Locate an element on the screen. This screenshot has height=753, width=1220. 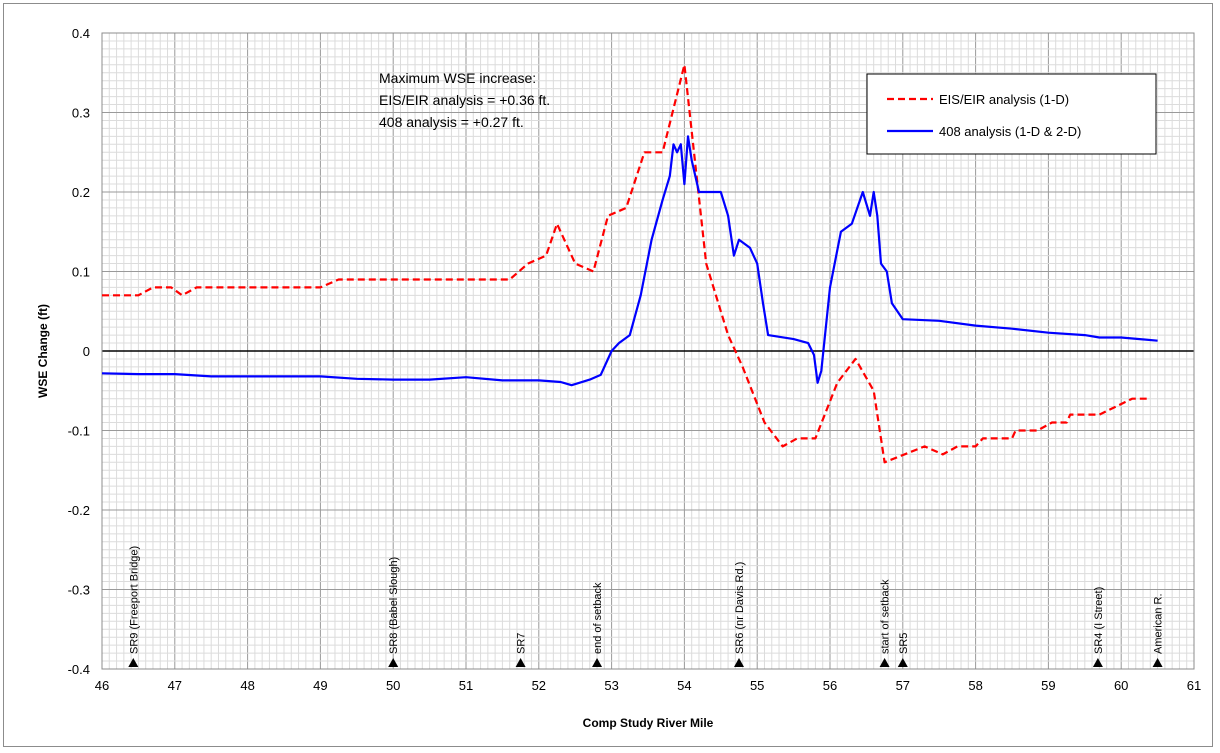
y-tick-label: -0.4 is located at coordinates (79, 669).